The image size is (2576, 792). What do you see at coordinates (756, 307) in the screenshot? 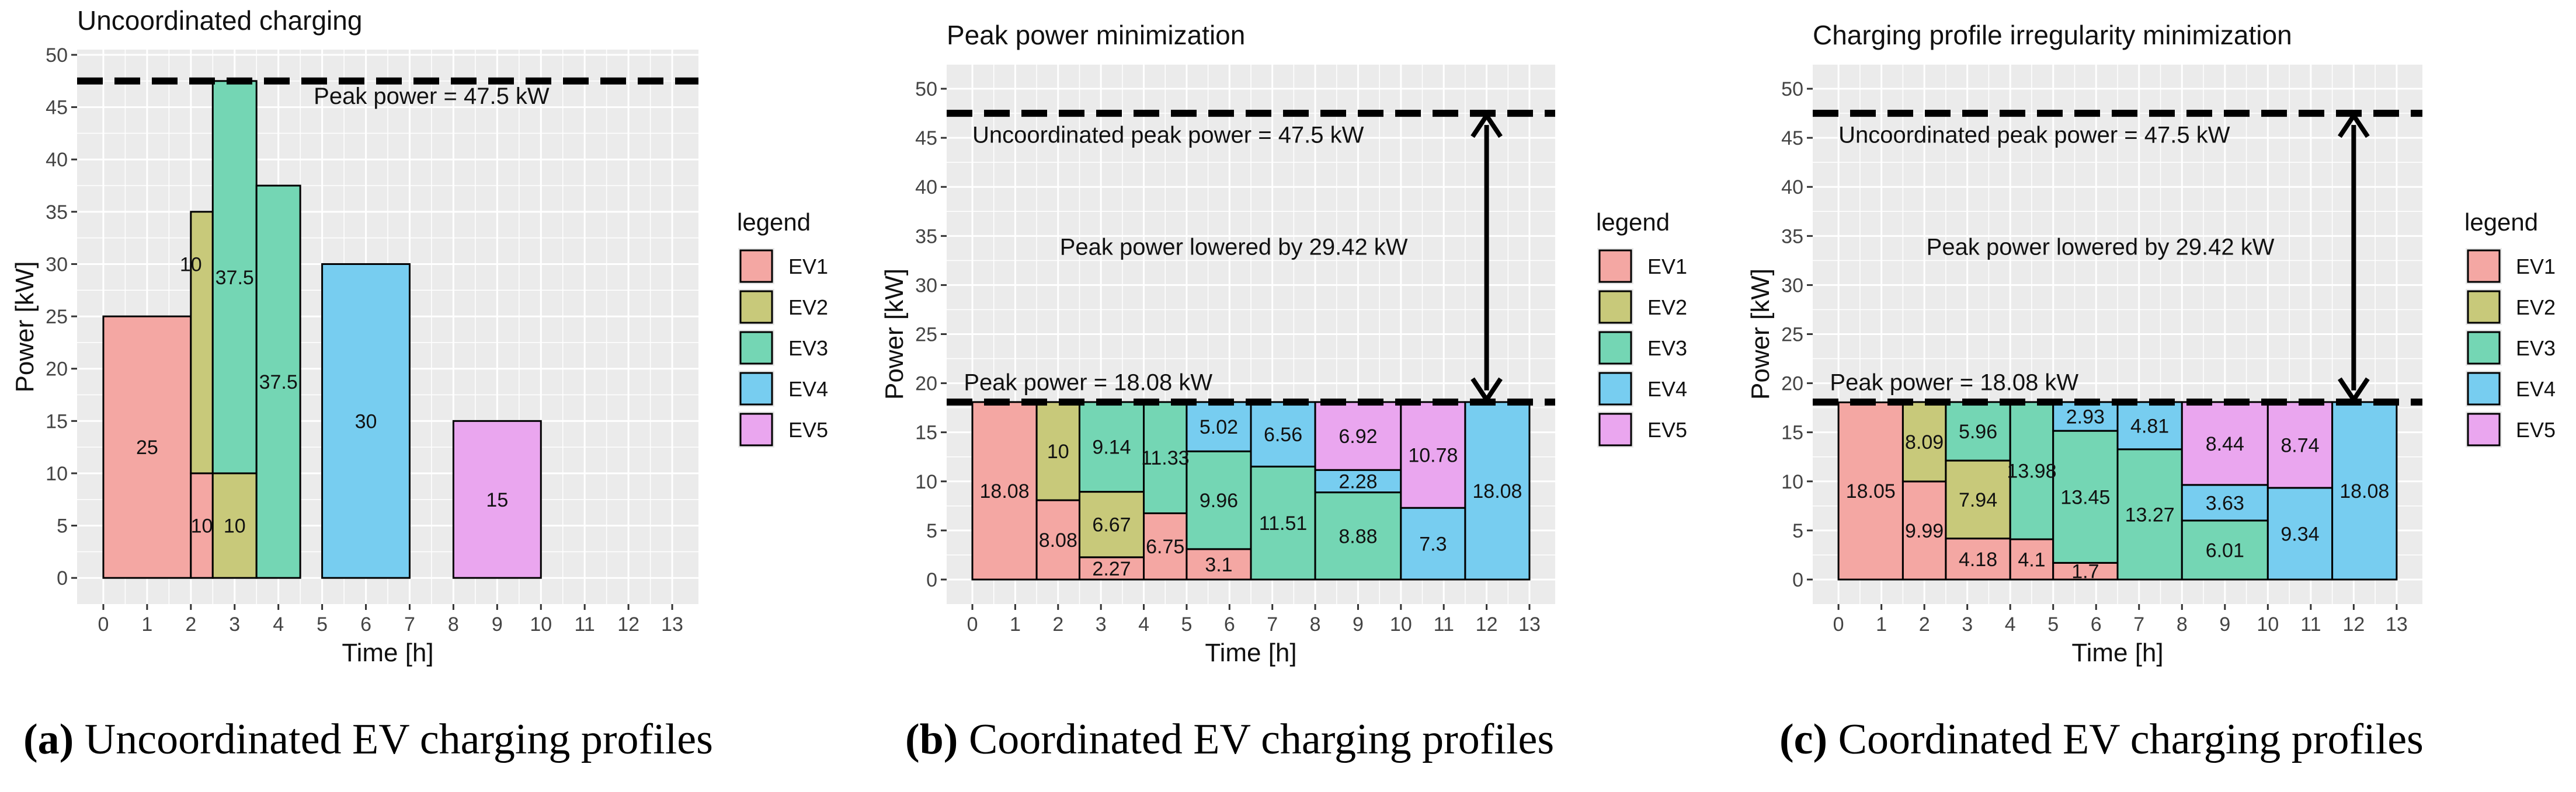
I see `legend-swatch-ev2` at bounding box center [756, 307].